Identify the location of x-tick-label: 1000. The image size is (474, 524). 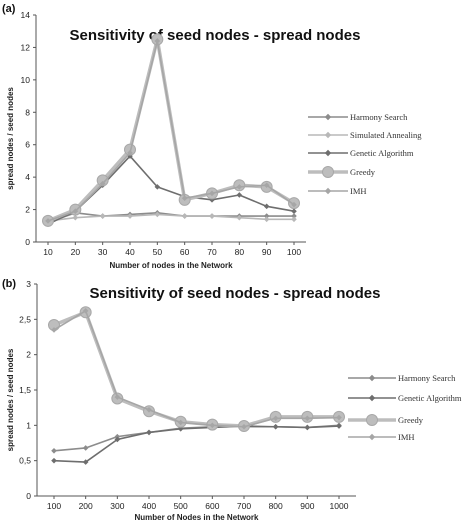
(339, 506).